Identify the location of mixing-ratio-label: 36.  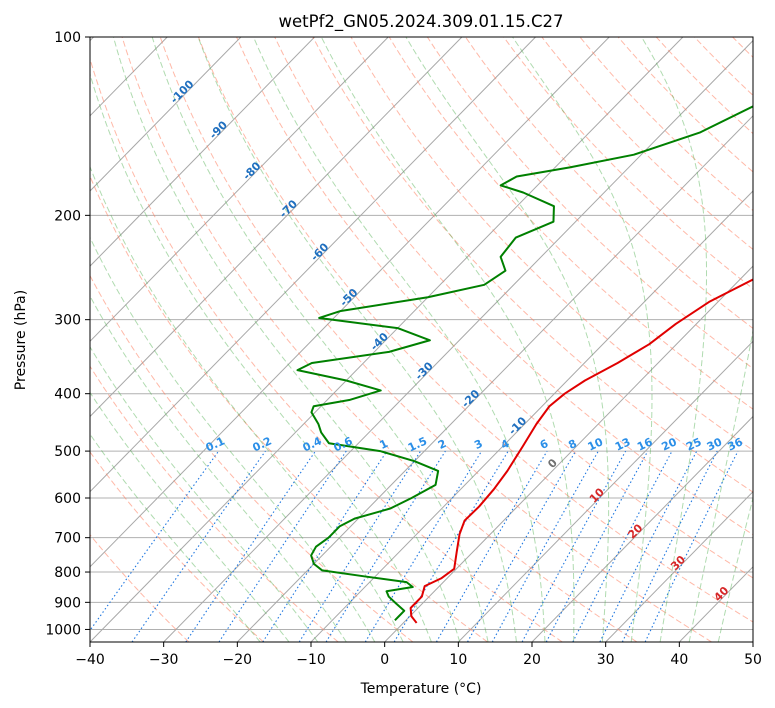
(736, 444).